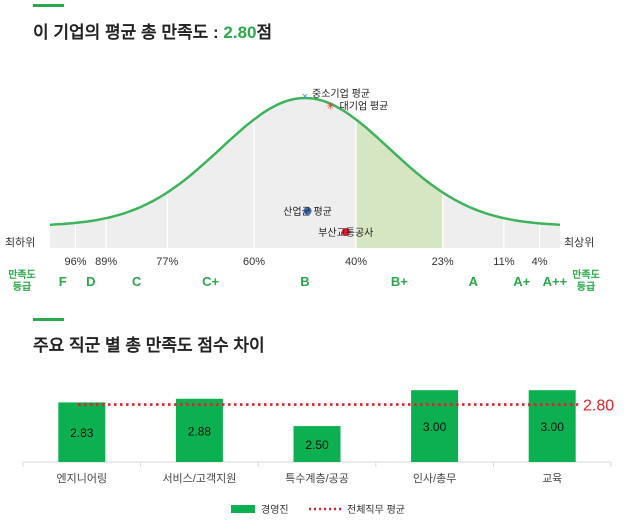 The image size is (639, 526). I want to click on percent-tick-label-1: 89%, so click(106, 262).